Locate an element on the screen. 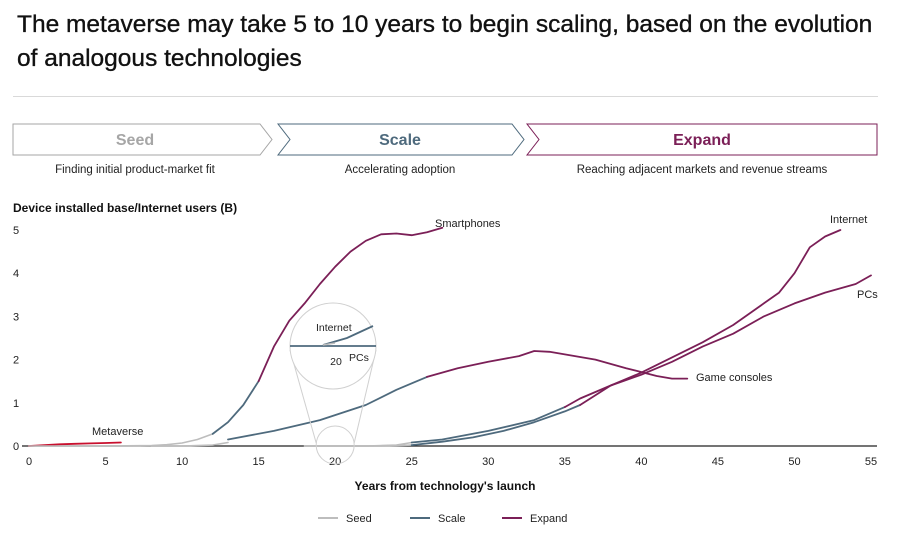  phase-title-scale: Scale is located at coordinates (400, 140).